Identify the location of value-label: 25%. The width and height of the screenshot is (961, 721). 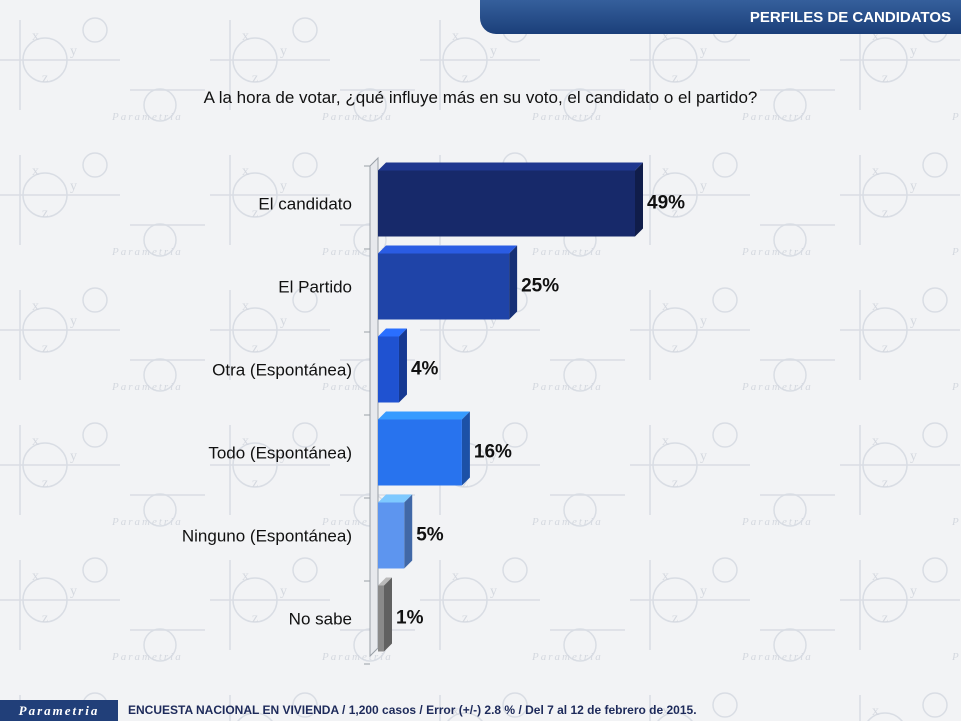
(540, 286).